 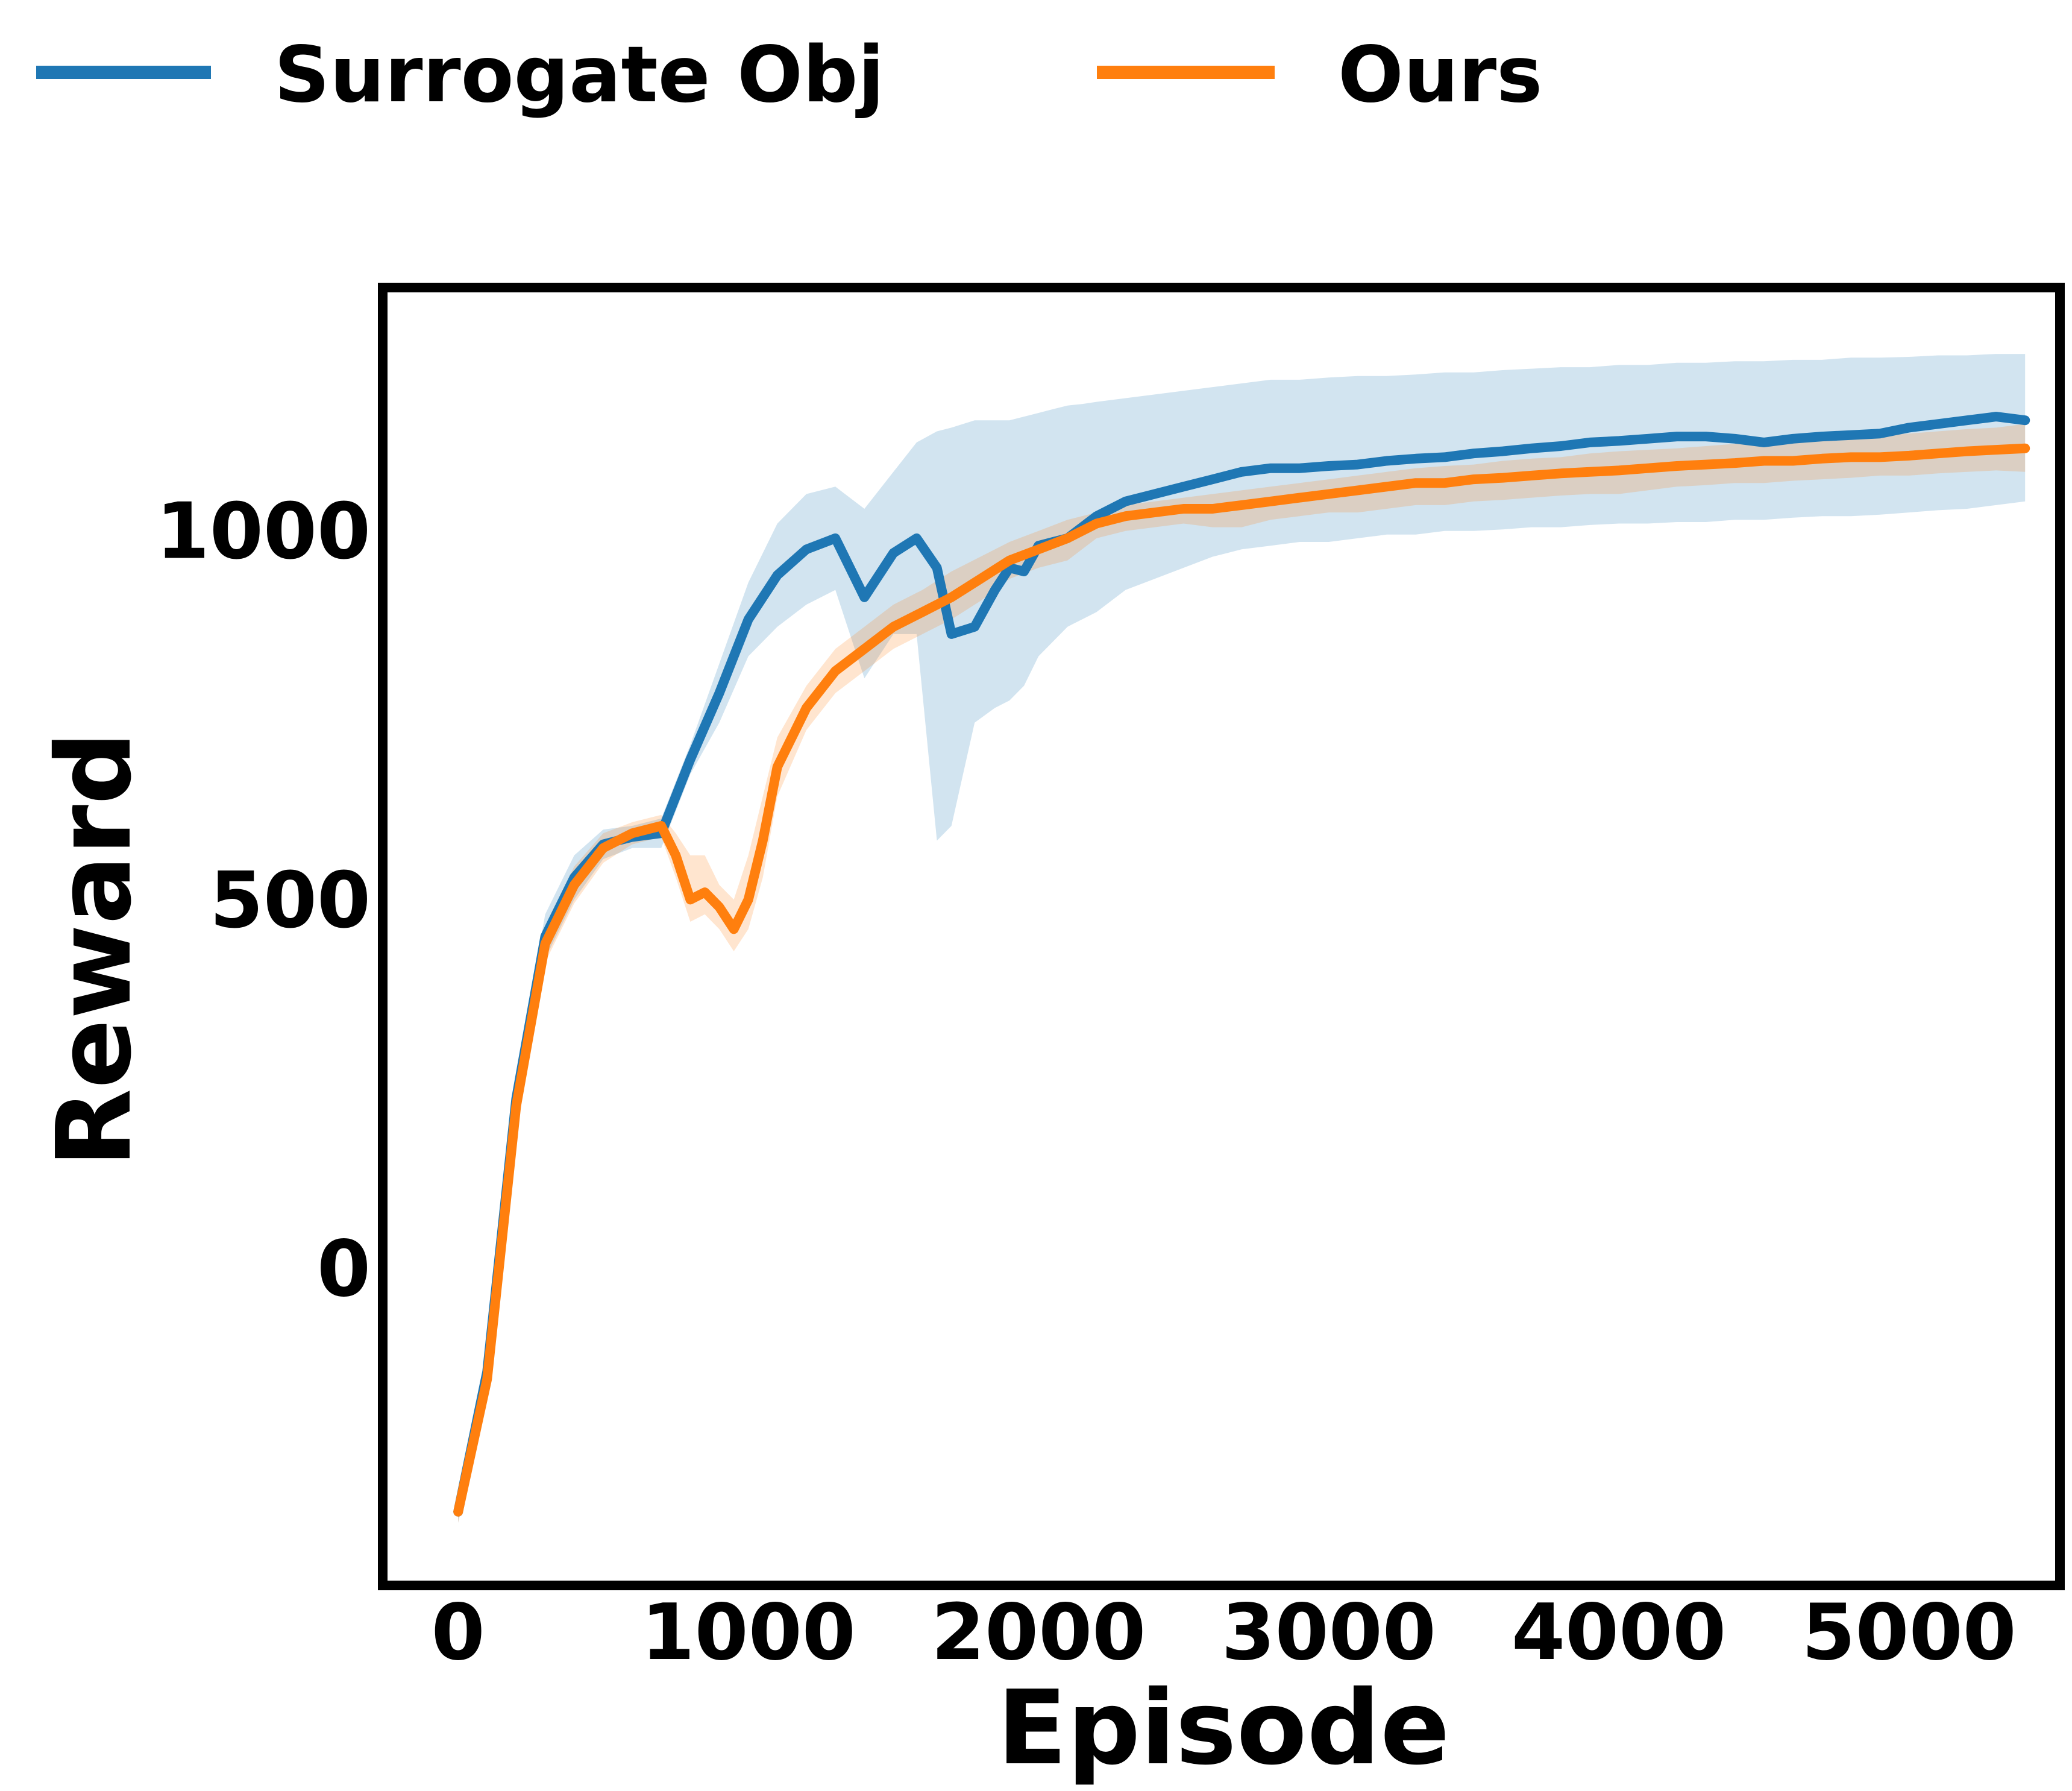 What do you see at coordinates (579, 75) in the screenshot?
I see `legend-label-surrogate-obj: Surrogate Obj` at bounding box center [579, 75].